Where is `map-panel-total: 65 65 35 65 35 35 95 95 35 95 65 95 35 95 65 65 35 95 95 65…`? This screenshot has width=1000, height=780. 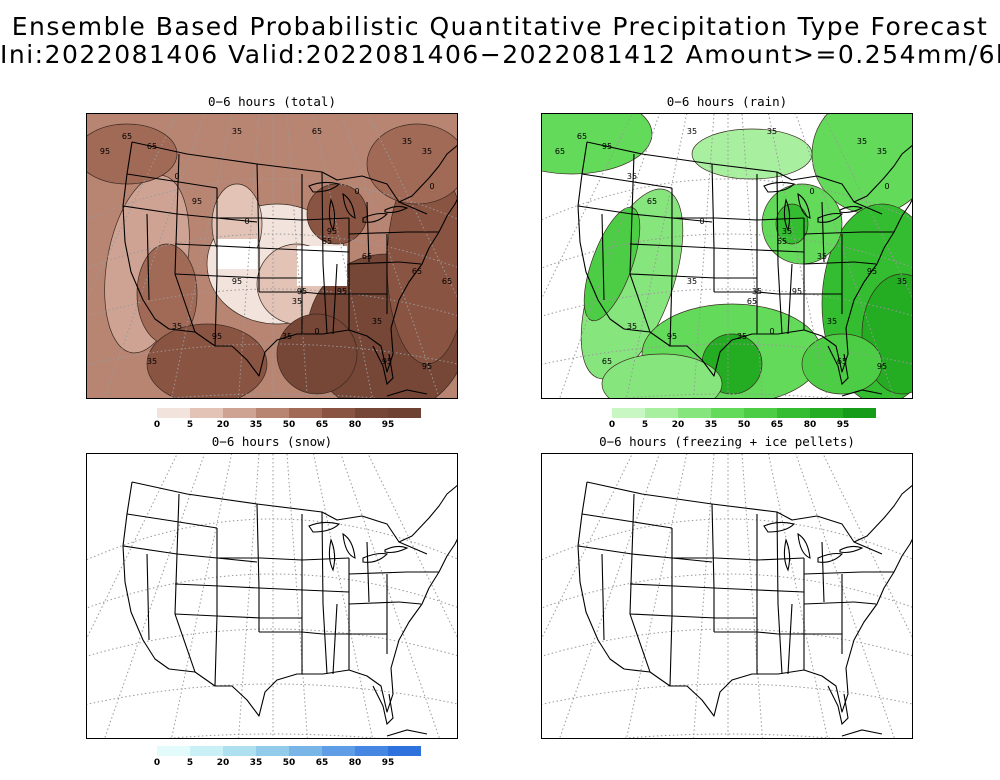
map-panel-total: 65 65 35 65 35 35 95 95 35 95 65 95 35 95 65 65 35 95 95 65… is located at coordinates (272, 256).